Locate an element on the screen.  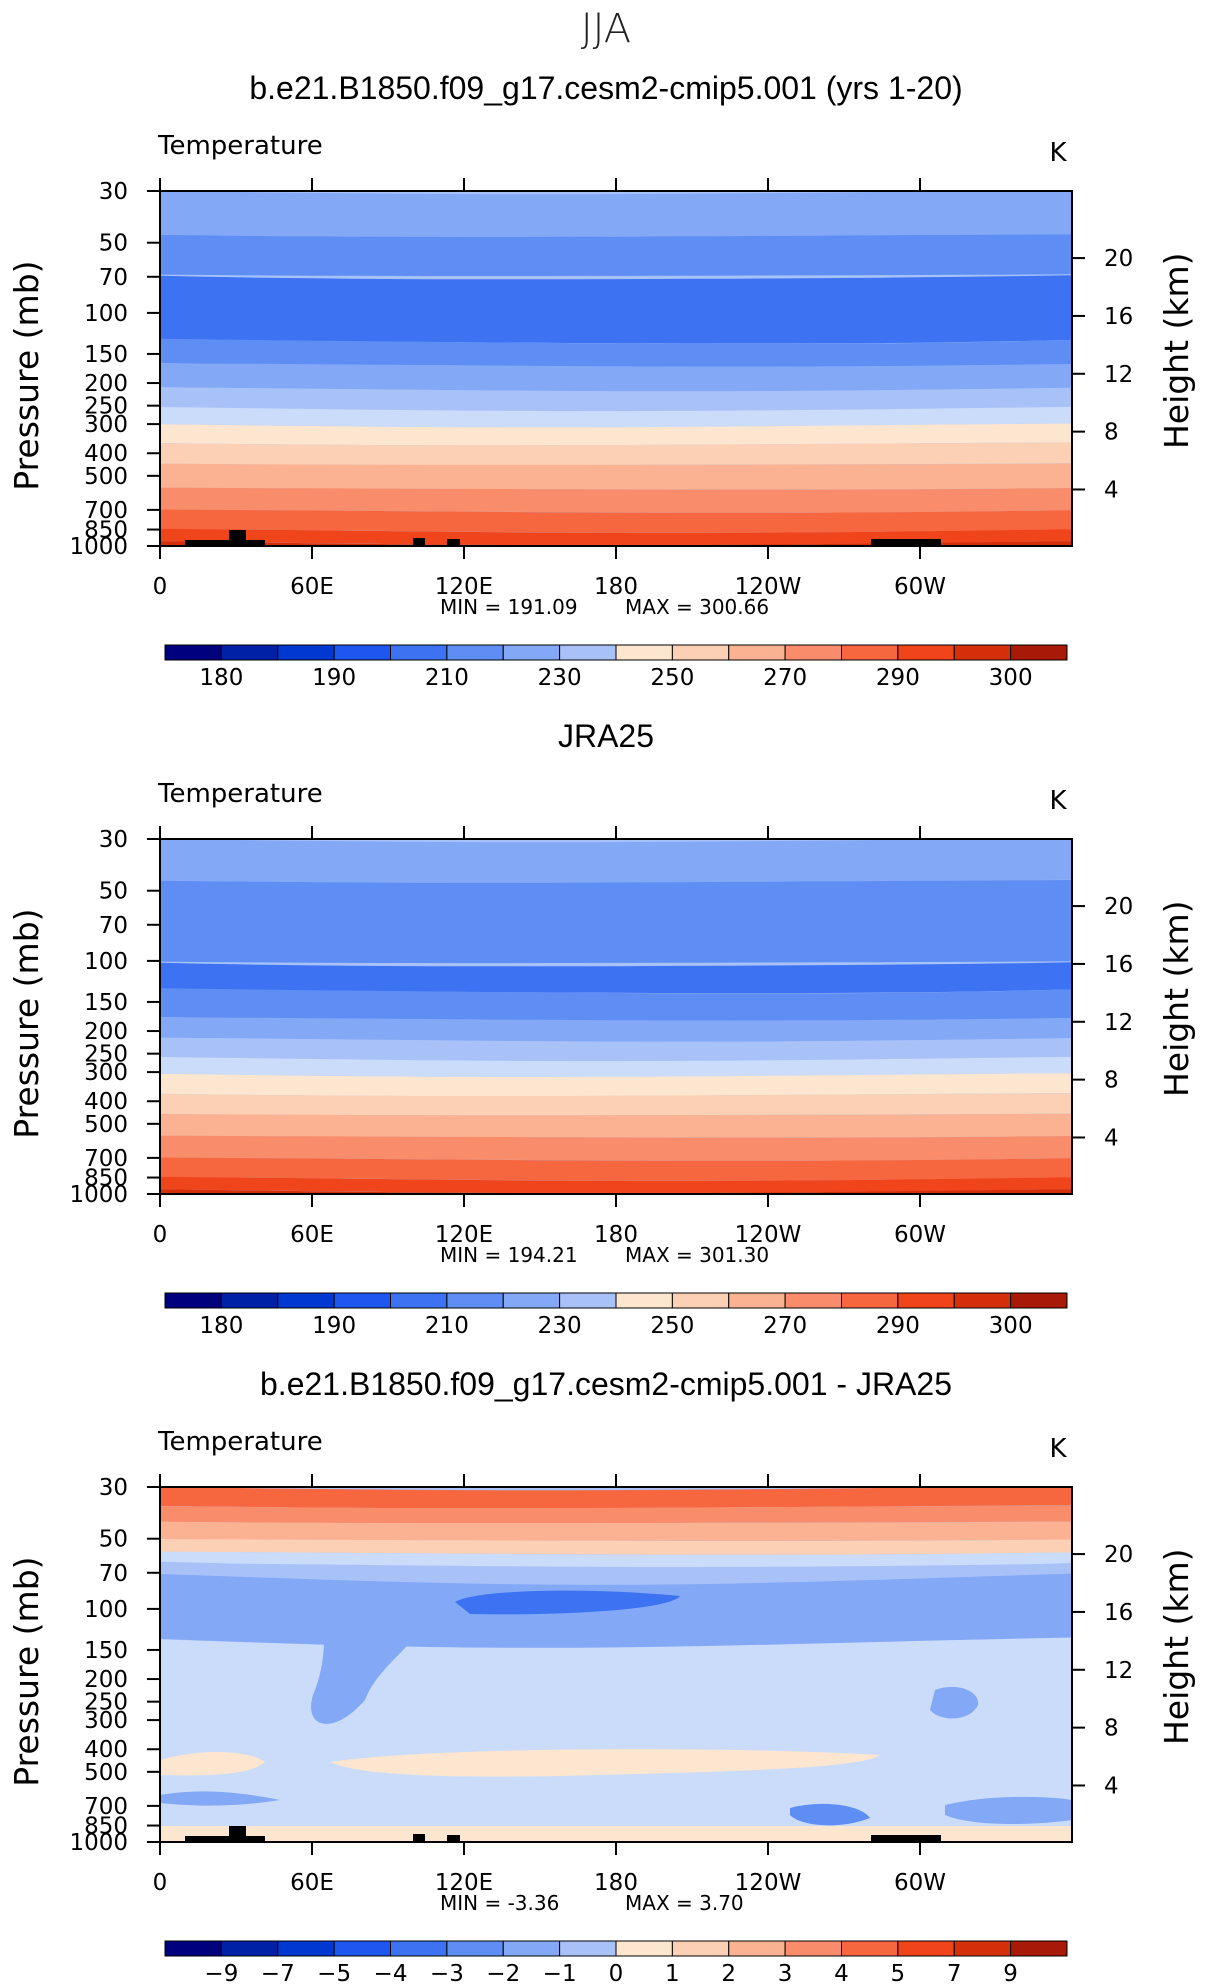
colorbar-label: 300 is located at coordinates (1011, 1326).